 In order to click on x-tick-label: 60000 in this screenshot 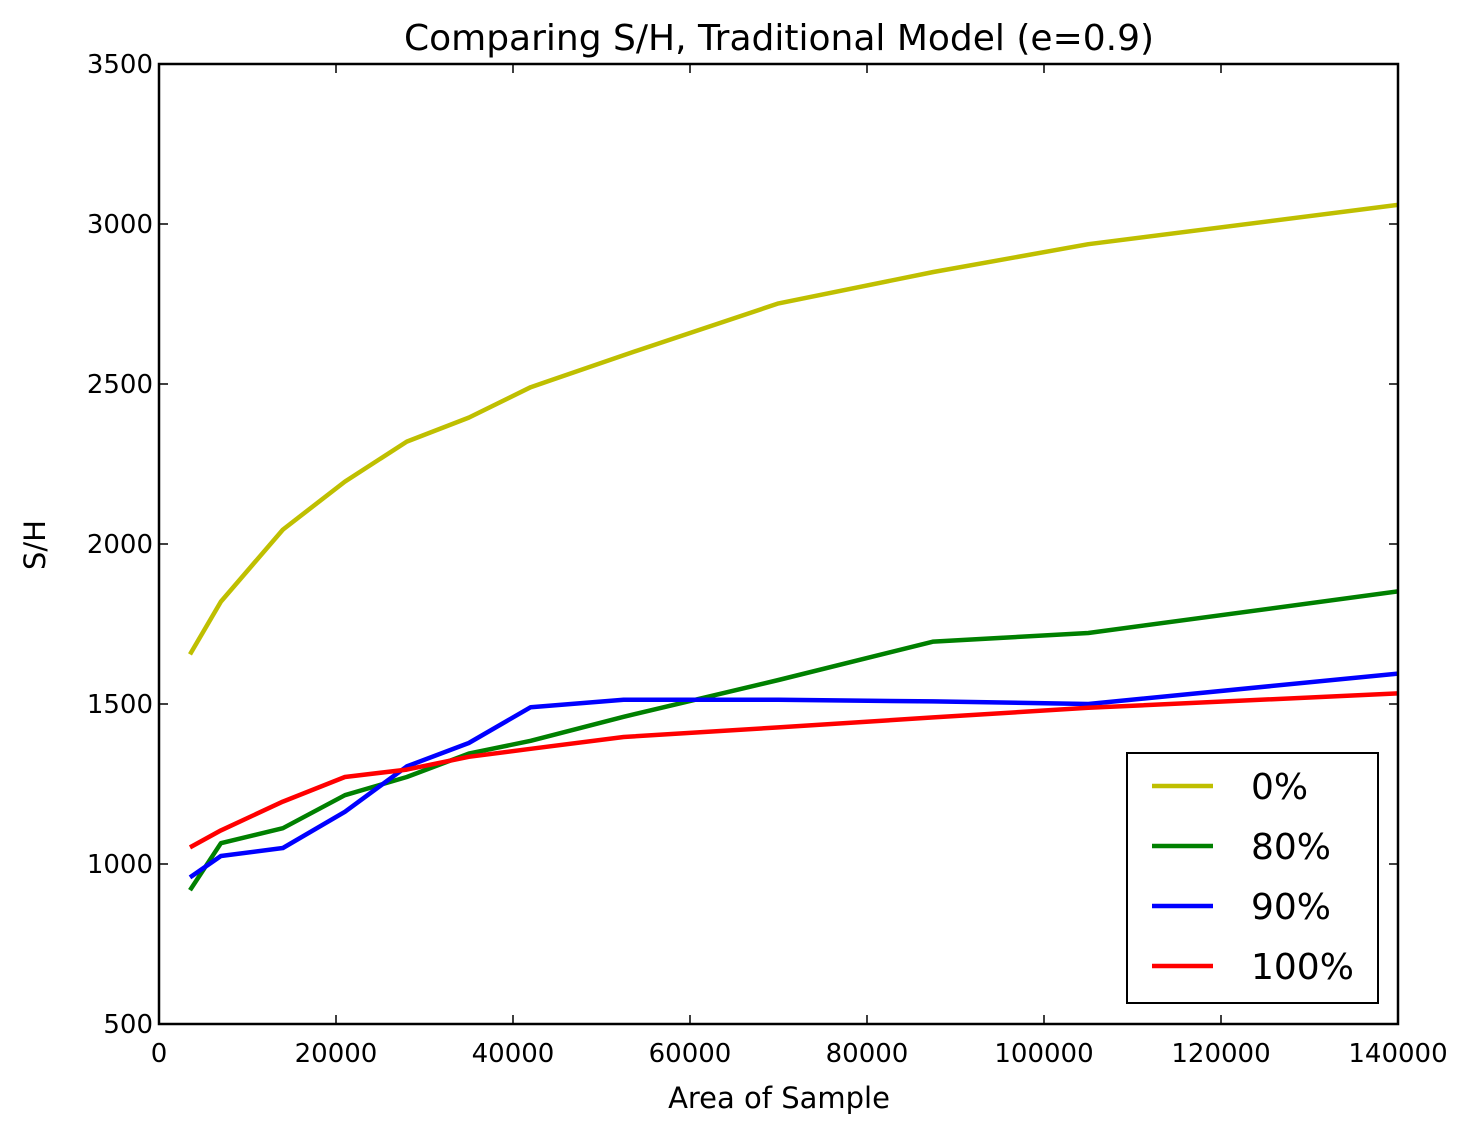, I will do `click(690, 1054)`.